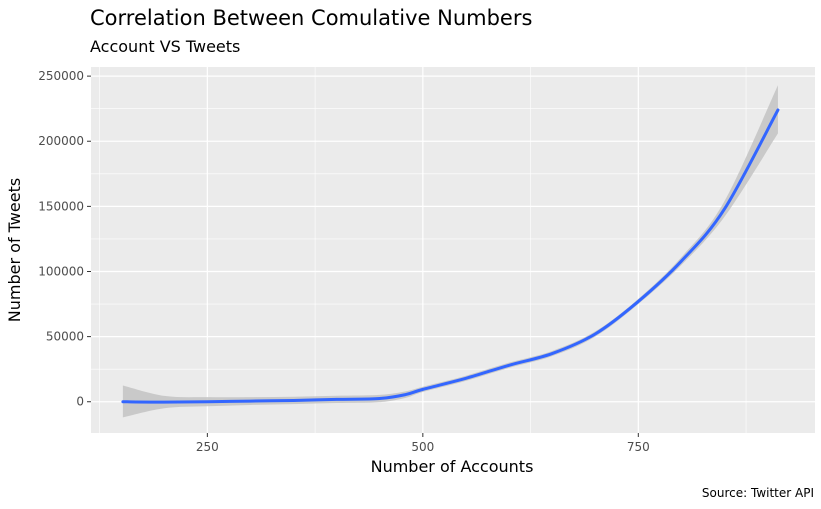 This screenshot has height=509, width=821. Describe the element at coordinates (207, 447) in the screenshot. I see `x-tick-label: 250` at that location.